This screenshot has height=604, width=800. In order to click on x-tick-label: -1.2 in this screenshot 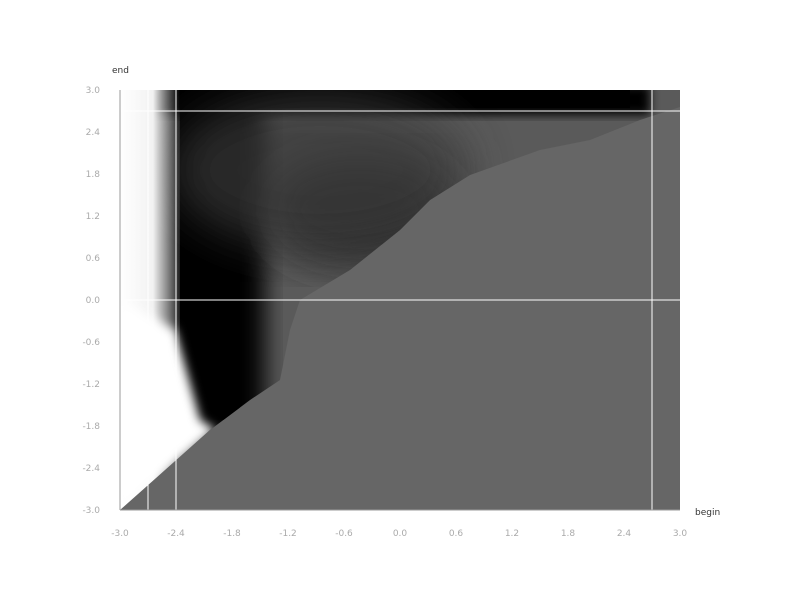, I will do `click(288, 534)`.